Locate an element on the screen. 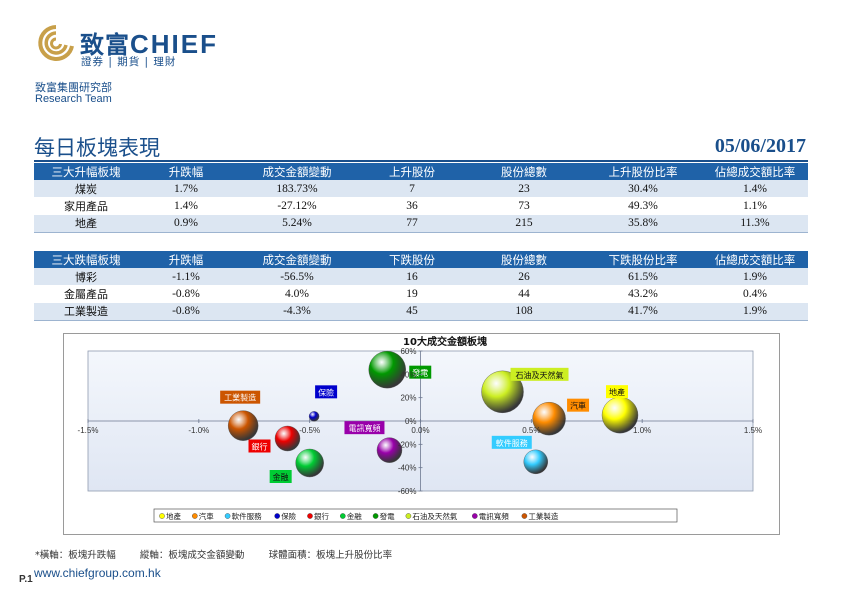 The width and height of the screenshot is (842, 595). x-tick-label: -1.5% is located at coordinates (88, 430).